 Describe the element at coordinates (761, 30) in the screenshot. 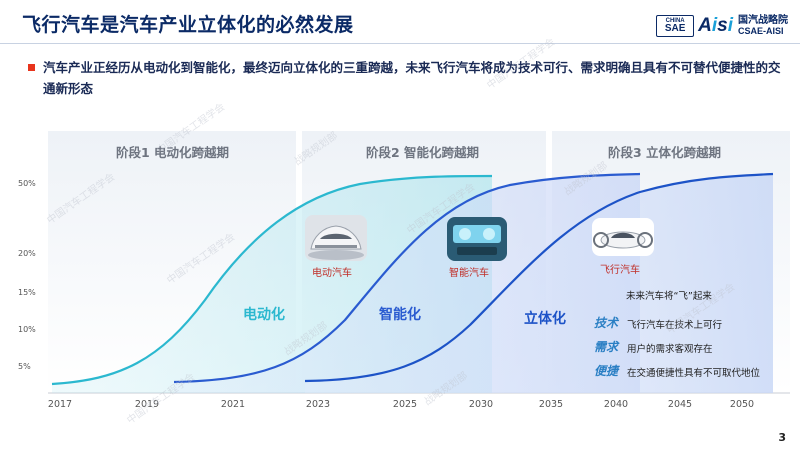

I see `logo-english-name: CSAE-AISI` at that location.